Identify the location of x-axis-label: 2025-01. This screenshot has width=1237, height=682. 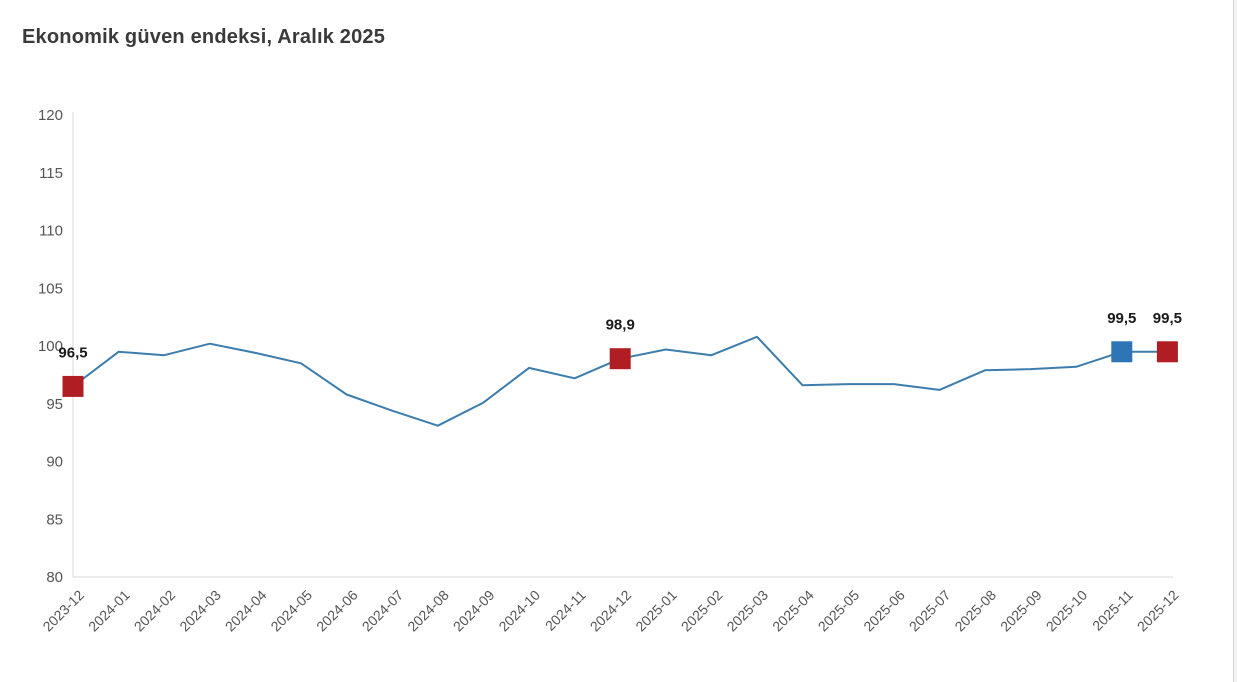
(656, 611).